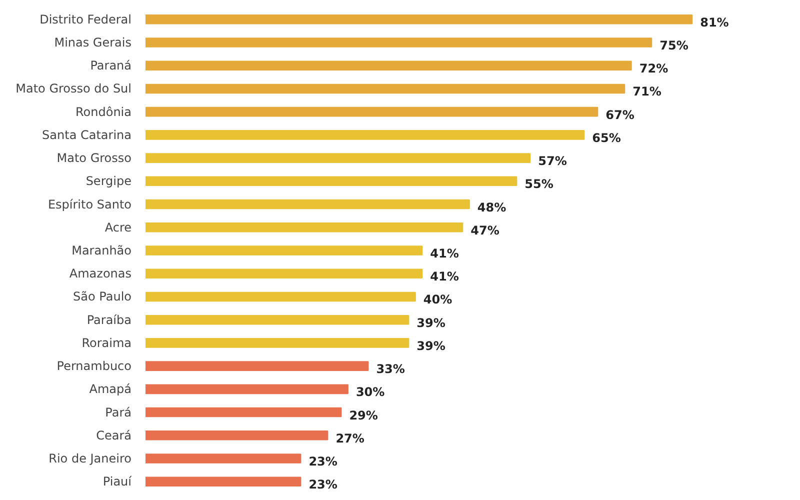 The width and height of the screenshot is (800, 500). What do you see at coordinates (390, 369) in the screenshot?
I see `data-label: 33%` at bounding box center [390, 369].